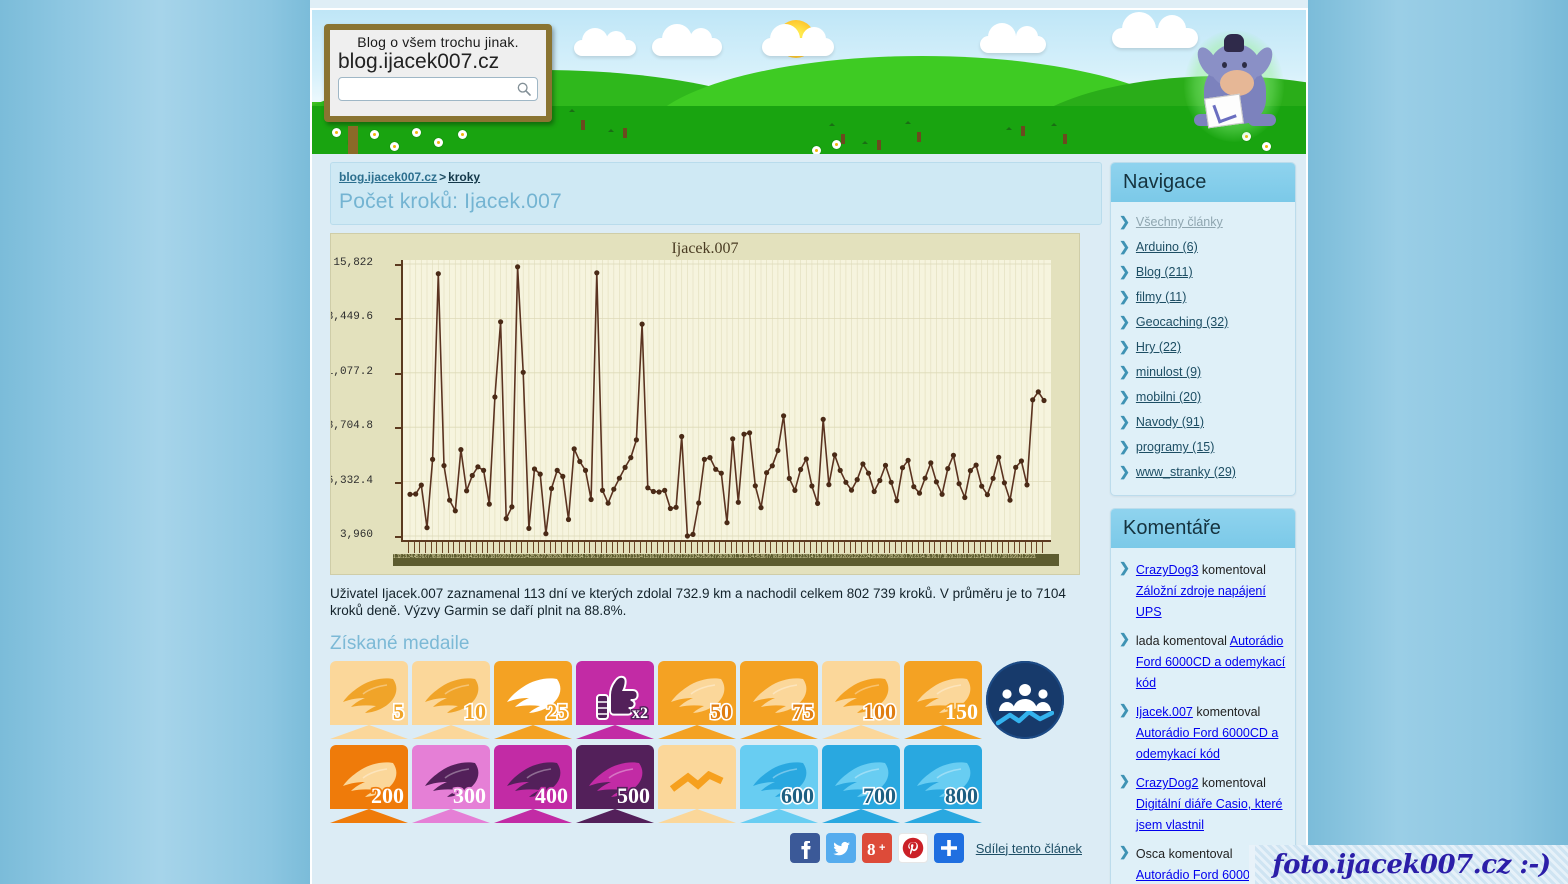 The height and width of the screenshot is (884, 1568). What do you see at coordinates (1207, 875) in the screenshot?
I see `comment-article-link: Autorádio Ford 6000CD a` at bounding box center [1207, 875].